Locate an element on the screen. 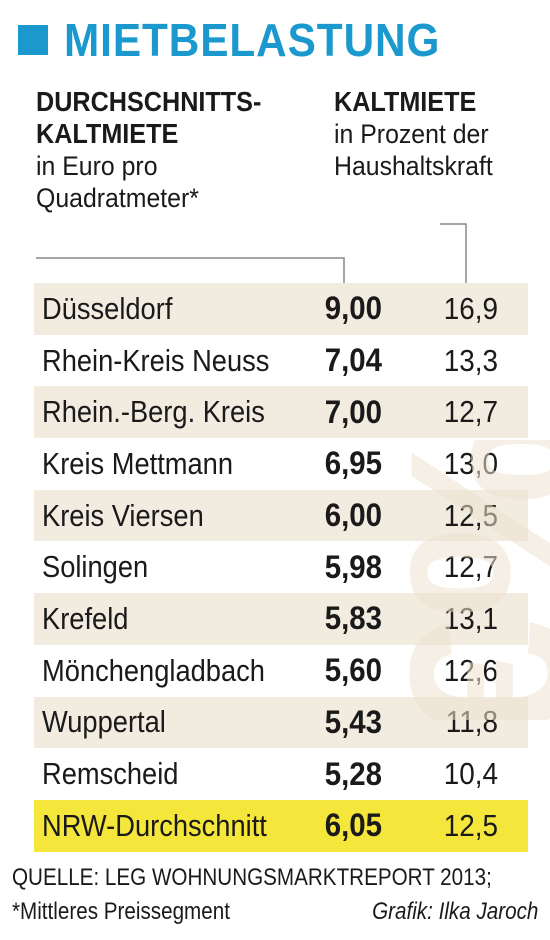 Image resolution: width=550 pixels, height=940 pixels. row-rent-value: 9,00 is located at coordinates (353, 308).